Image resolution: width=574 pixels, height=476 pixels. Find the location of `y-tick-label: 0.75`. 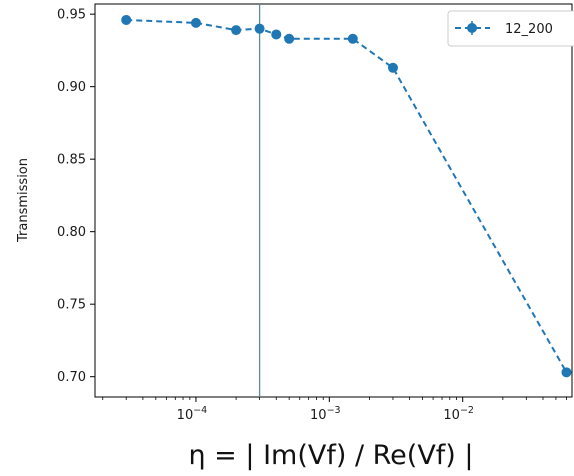

y-tick-label: 0.75 is located at coordinates (71, 305).